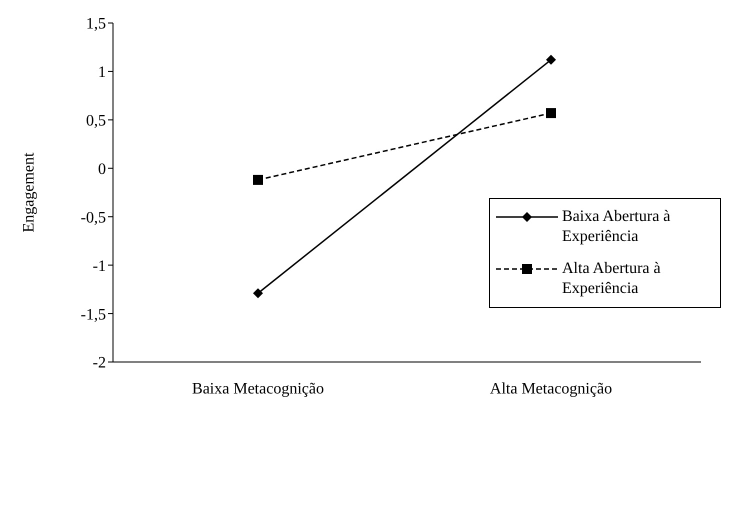  What do you see at coordinates (96, 24) in the screenshot?
I see `y-tick-label: 1,5` at bounding box center [96, 24].